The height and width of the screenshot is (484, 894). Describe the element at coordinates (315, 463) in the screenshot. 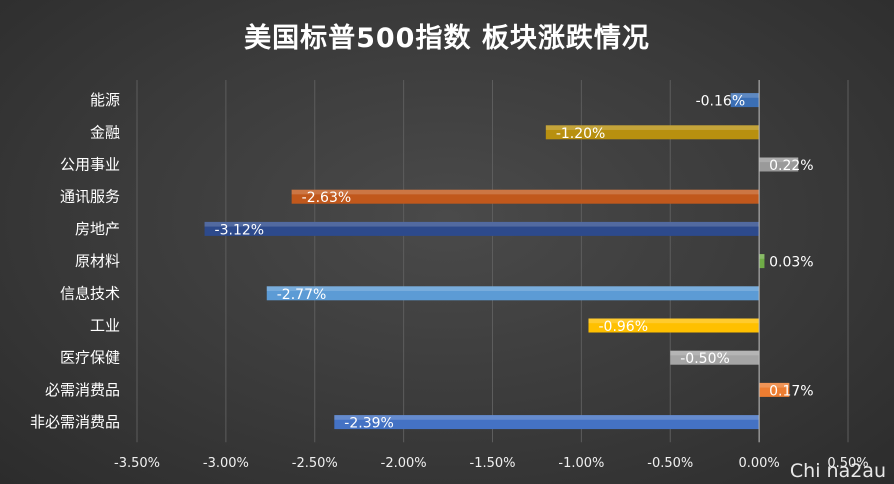

I see `x-tick-label: -2.50%` at that location.